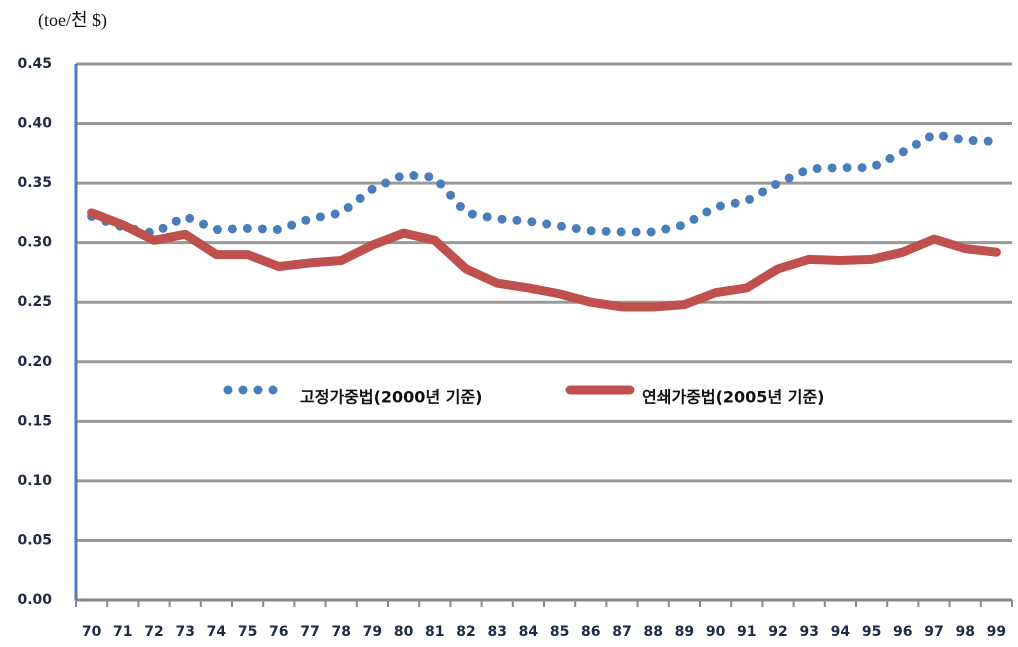  Describe the element at coordinates (404, 632) in the screenshot. I see `x-tick-label: 80` at that location.